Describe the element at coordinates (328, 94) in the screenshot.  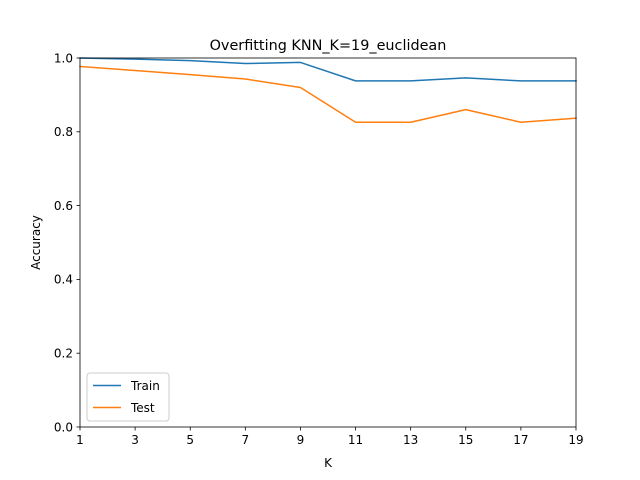
I see `series-line-test` at that location.